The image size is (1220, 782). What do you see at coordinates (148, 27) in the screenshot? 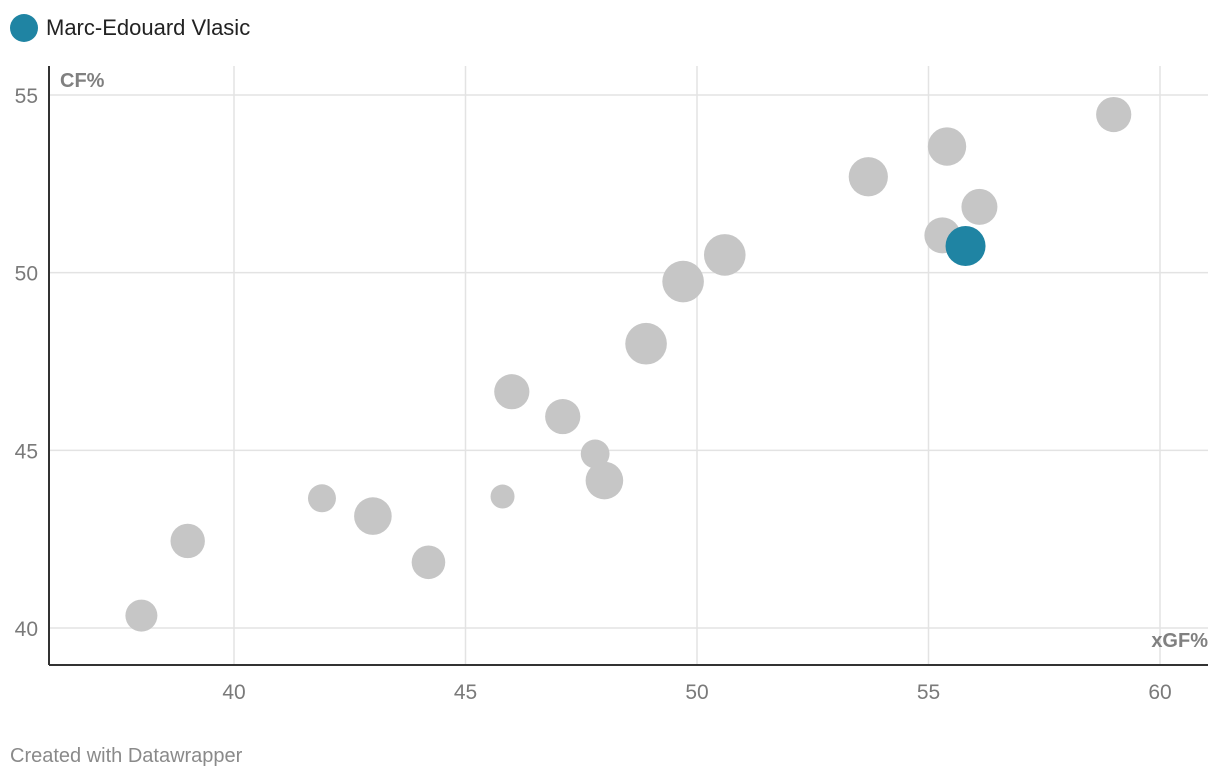
I see `legend-label: Marc-Edouard Vlasic` at bounding box center [148, 27].